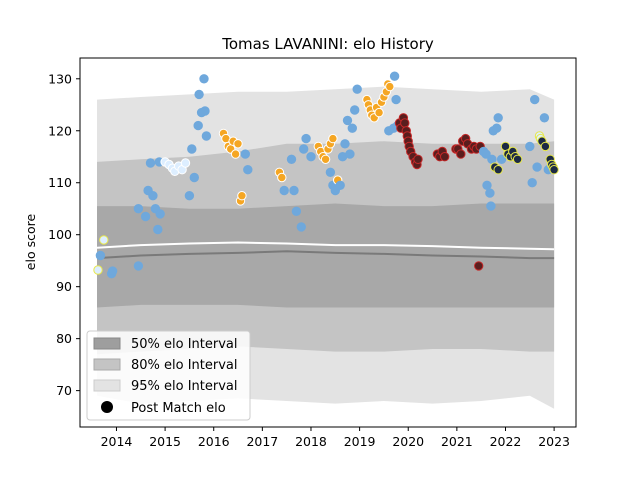 The height and width of the screenshot is (480, 640). I want to click on y-tick-label: 120, so click(60, 130).